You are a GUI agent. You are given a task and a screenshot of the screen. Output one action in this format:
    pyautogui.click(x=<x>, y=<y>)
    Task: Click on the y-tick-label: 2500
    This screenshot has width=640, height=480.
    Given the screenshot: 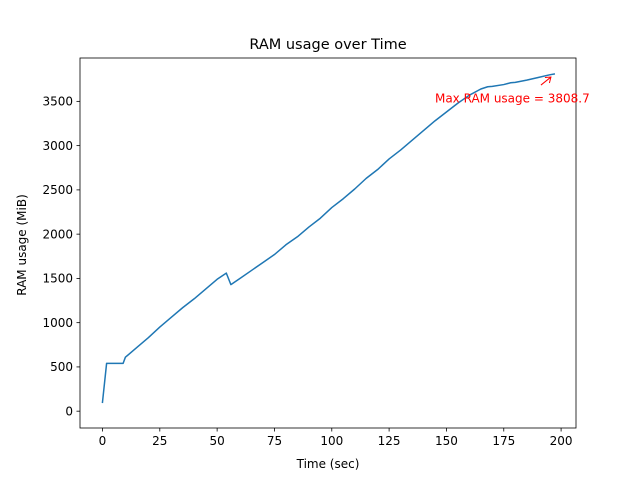 What is the action you would take?
    pyautogui.click(x=57, y=190)
    